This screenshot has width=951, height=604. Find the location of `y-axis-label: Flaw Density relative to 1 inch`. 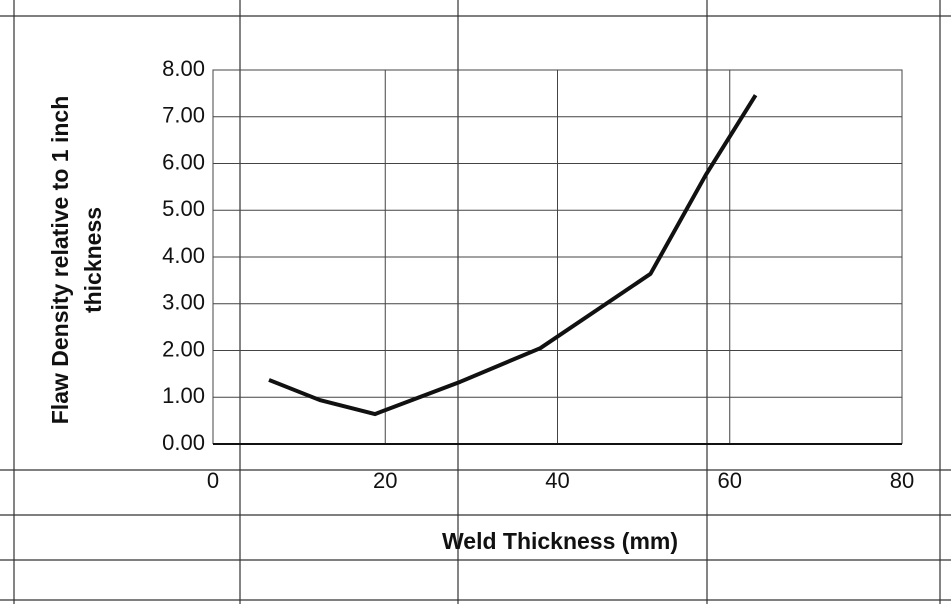

y-axis-label: Flaw Density relative to 1 inch is located at coordinates (60, 260).